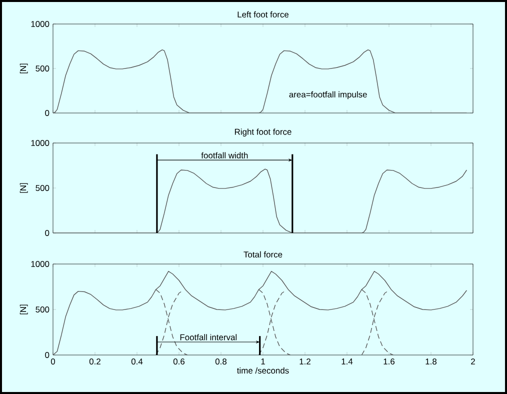 This screenshot has height=394, width=507. Describe the element at coordinates (263, 132) in the screenshot. I see `chart-title: Right foot force` at that location.